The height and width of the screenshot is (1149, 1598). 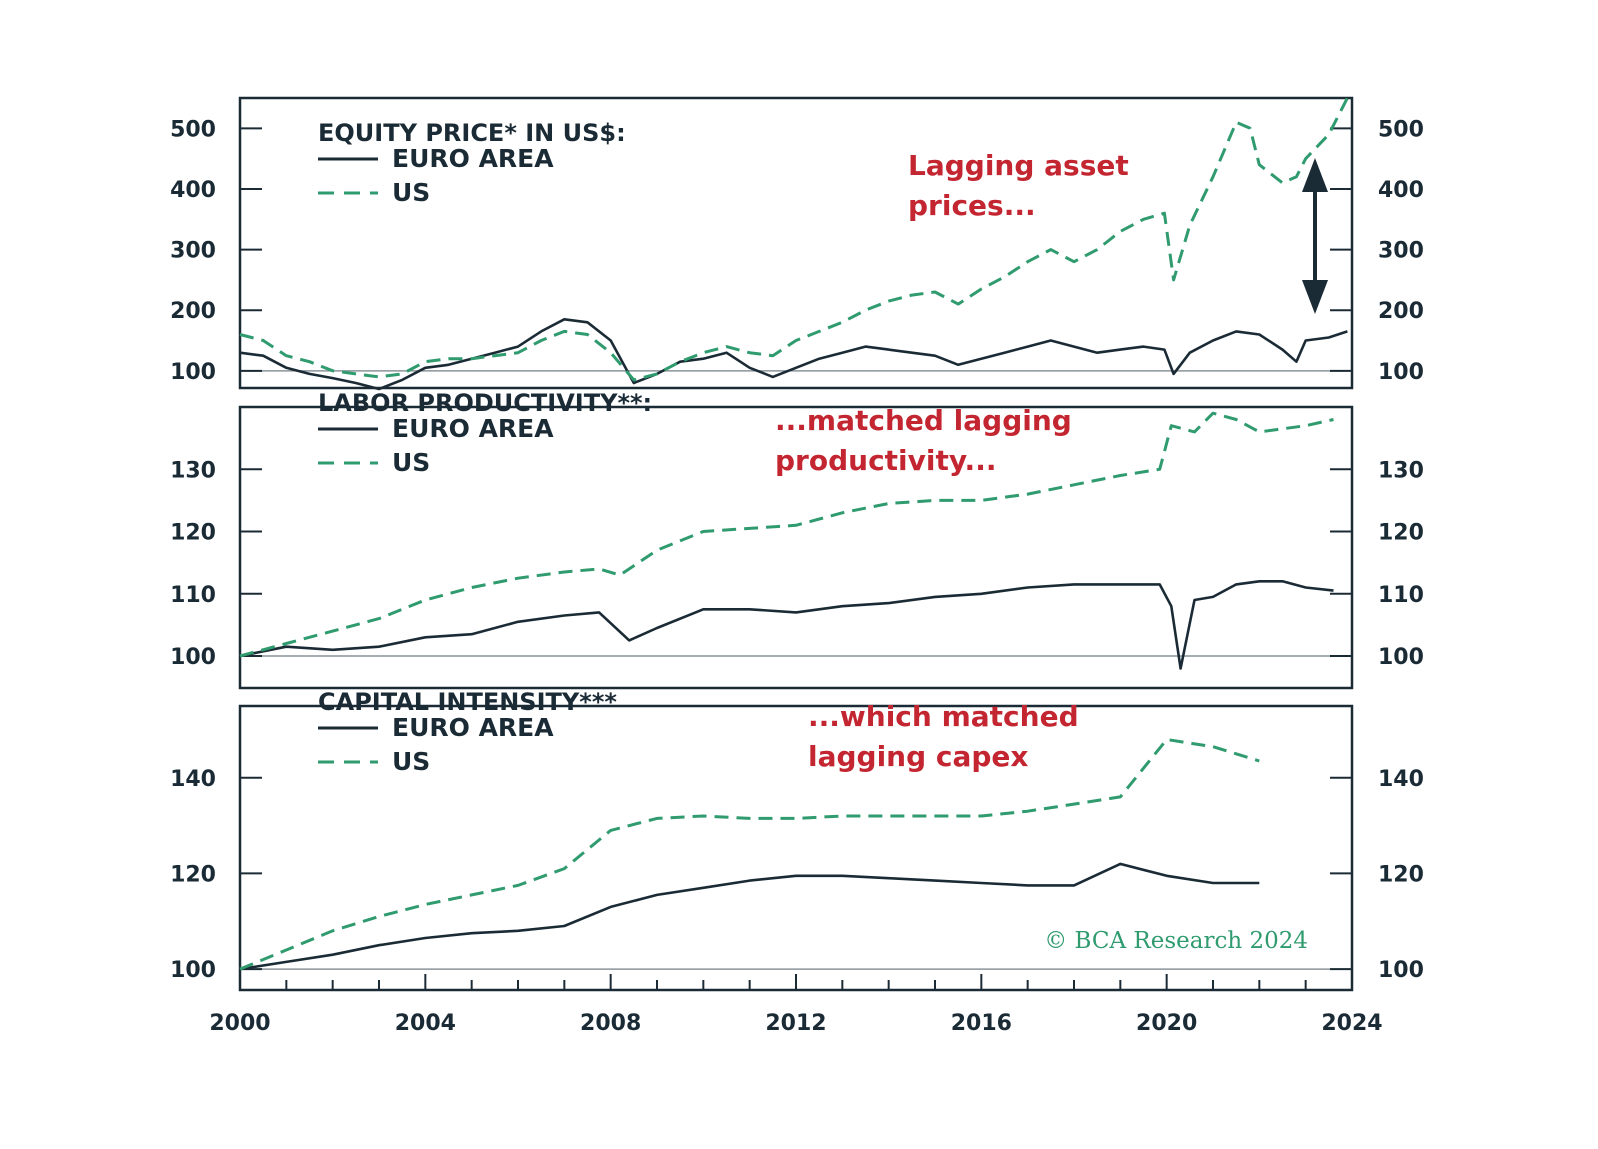 What do you see at coordinates (193, 595) in the screenshot?
I see `y-tick-label-left: 110` at bounding box center [193, 595].